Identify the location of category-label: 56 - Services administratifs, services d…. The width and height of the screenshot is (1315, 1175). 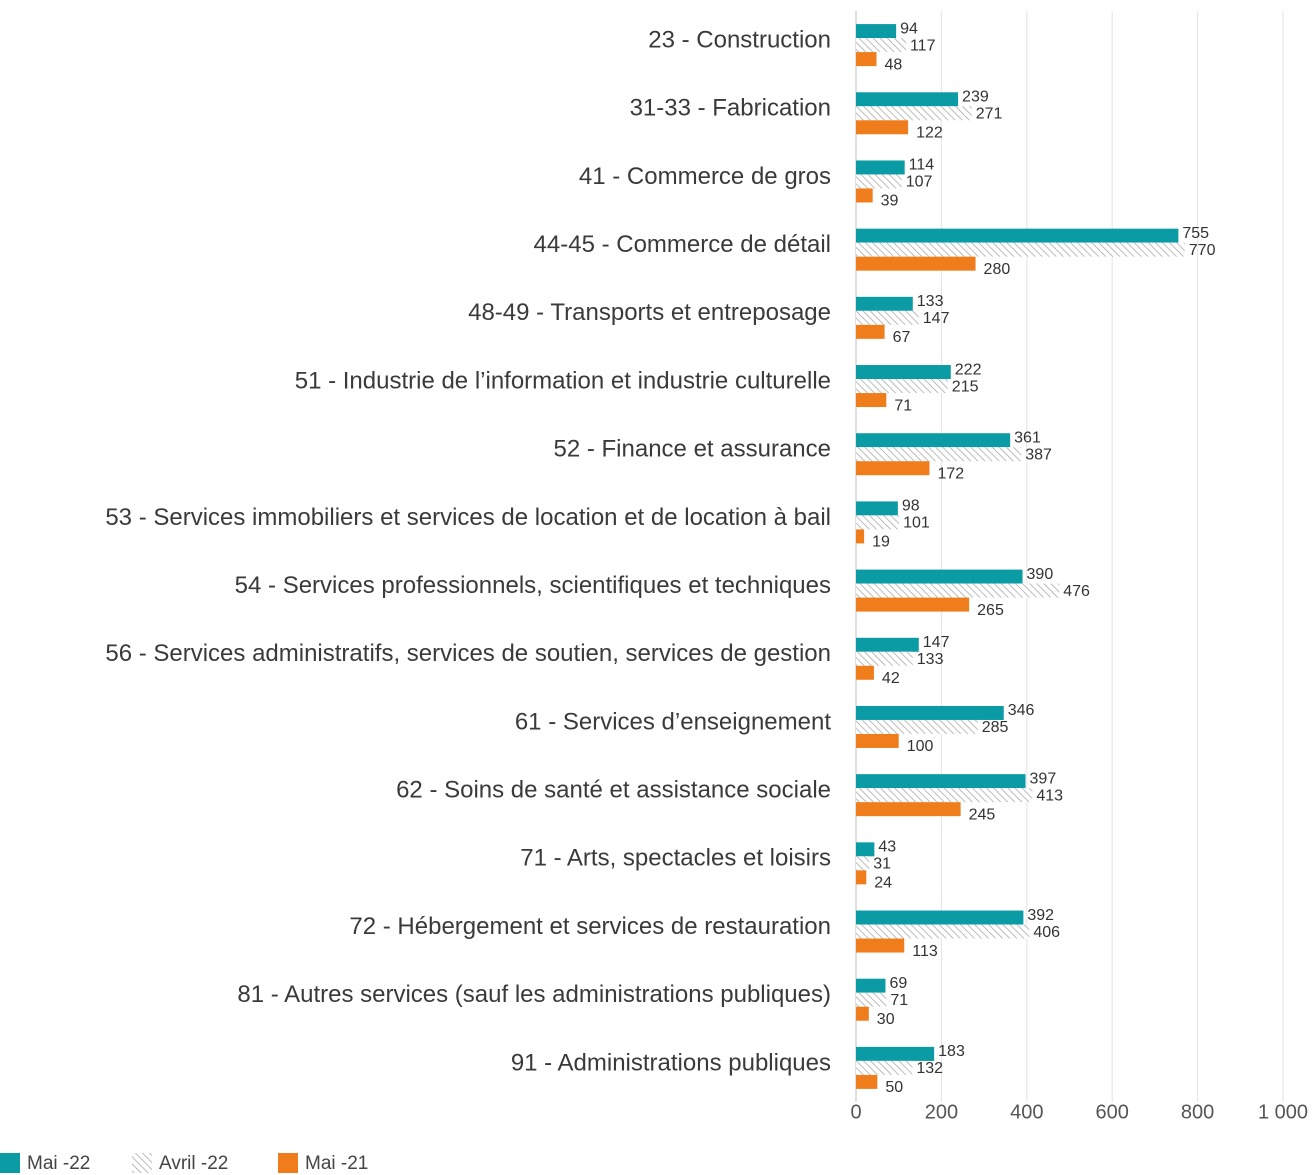
(468, 653).